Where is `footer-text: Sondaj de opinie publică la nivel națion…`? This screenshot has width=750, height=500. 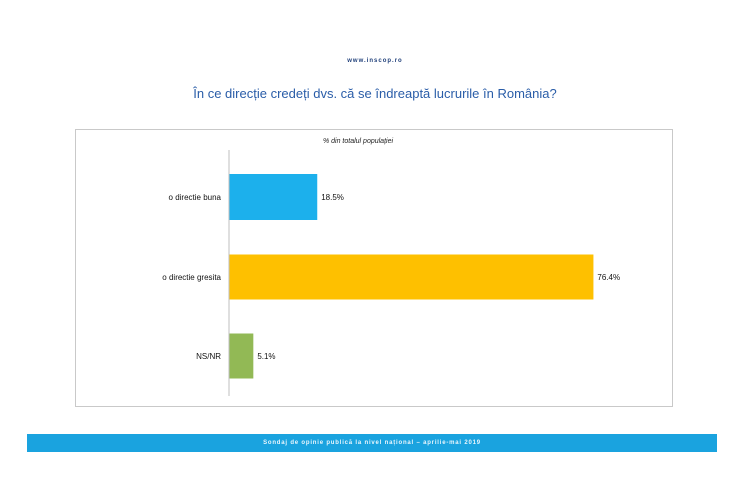 footer-text: Sondaj de opinie publică la nivel națion… is located at coordinates (372, 443).